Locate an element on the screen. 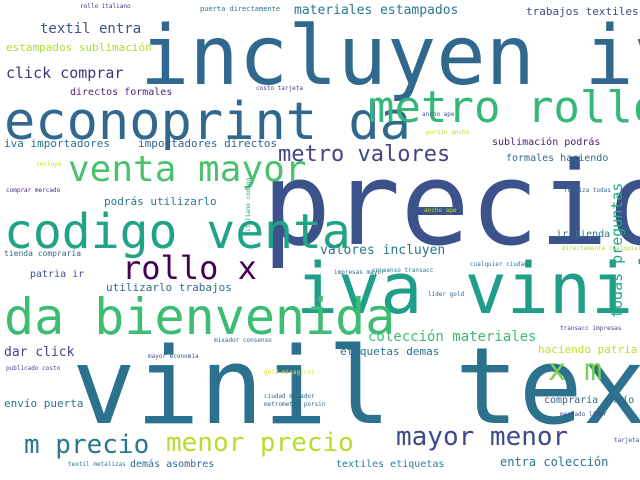 This screenshot has width=640, height=480. cloud-word: utilizarlo trabajos is located at coordinates (169, 287).